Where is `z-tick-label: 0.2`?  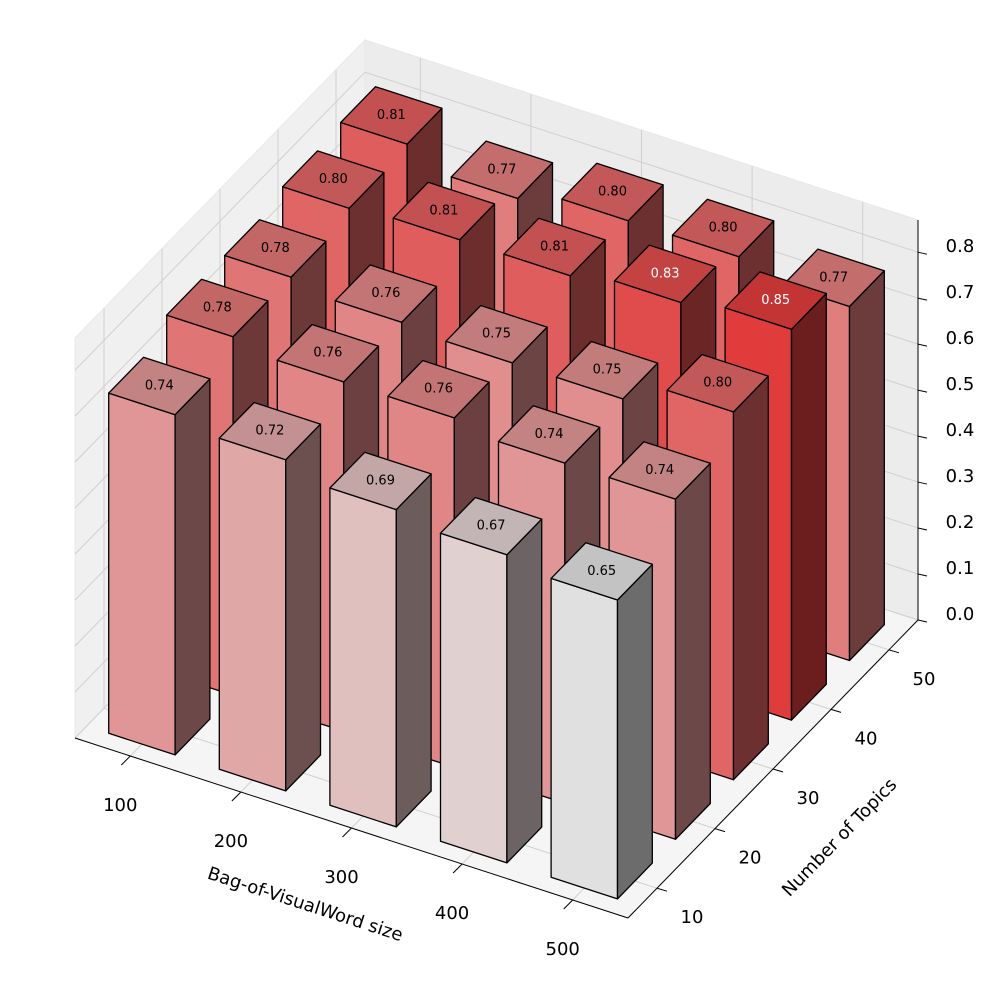 z-tick-label: 0.2 is located at coordinates (960, 522).